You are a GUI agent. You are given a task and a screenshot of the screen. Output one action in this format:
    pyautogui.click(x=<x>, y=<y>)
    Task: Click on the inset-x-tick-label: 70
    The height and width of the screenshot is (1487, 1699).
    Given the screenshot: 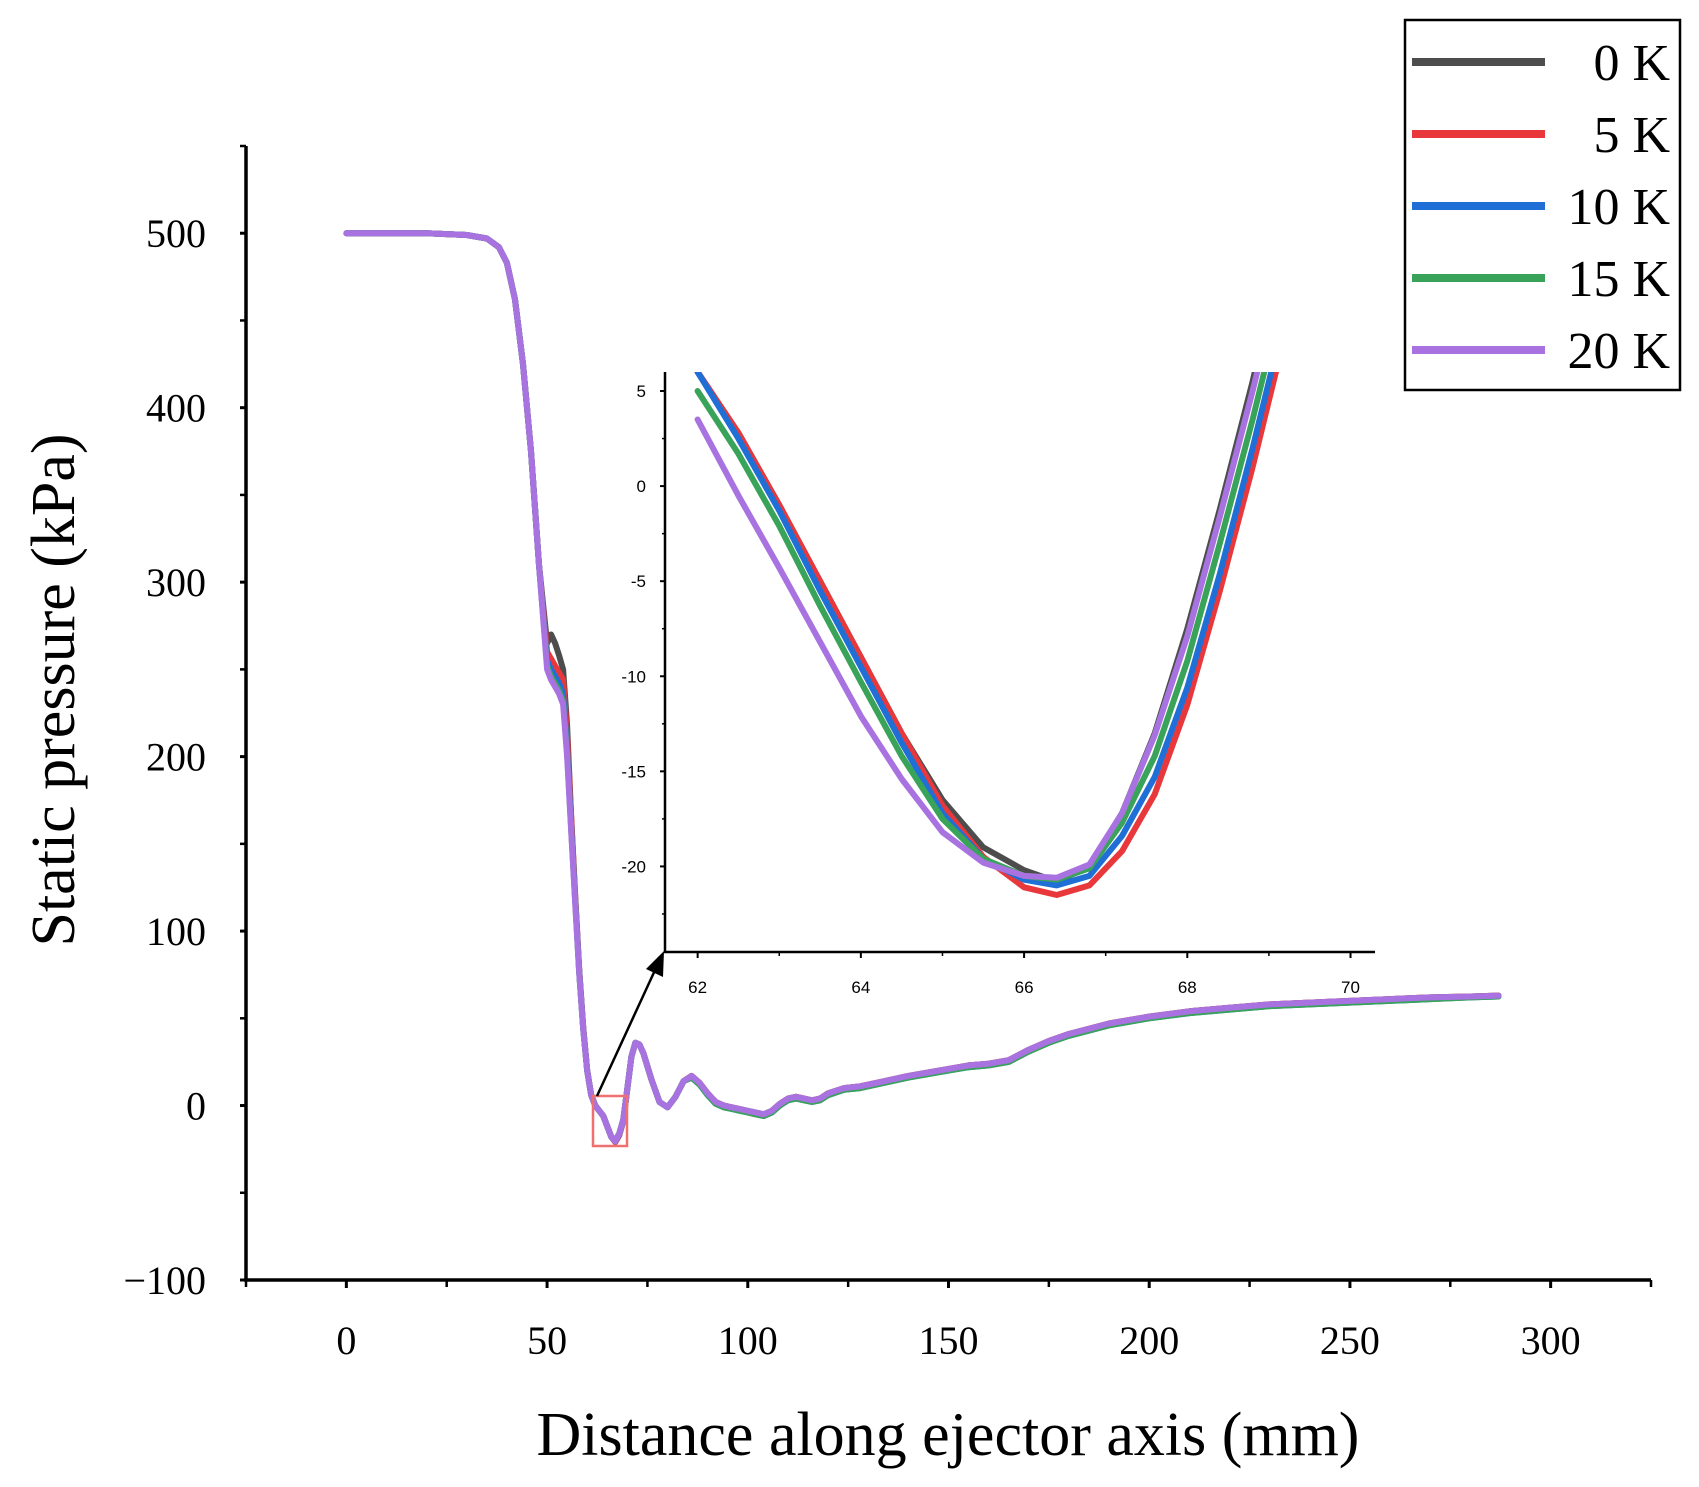 What is the action you would take?
    pyautogui.click(x=1350, y=987)
    